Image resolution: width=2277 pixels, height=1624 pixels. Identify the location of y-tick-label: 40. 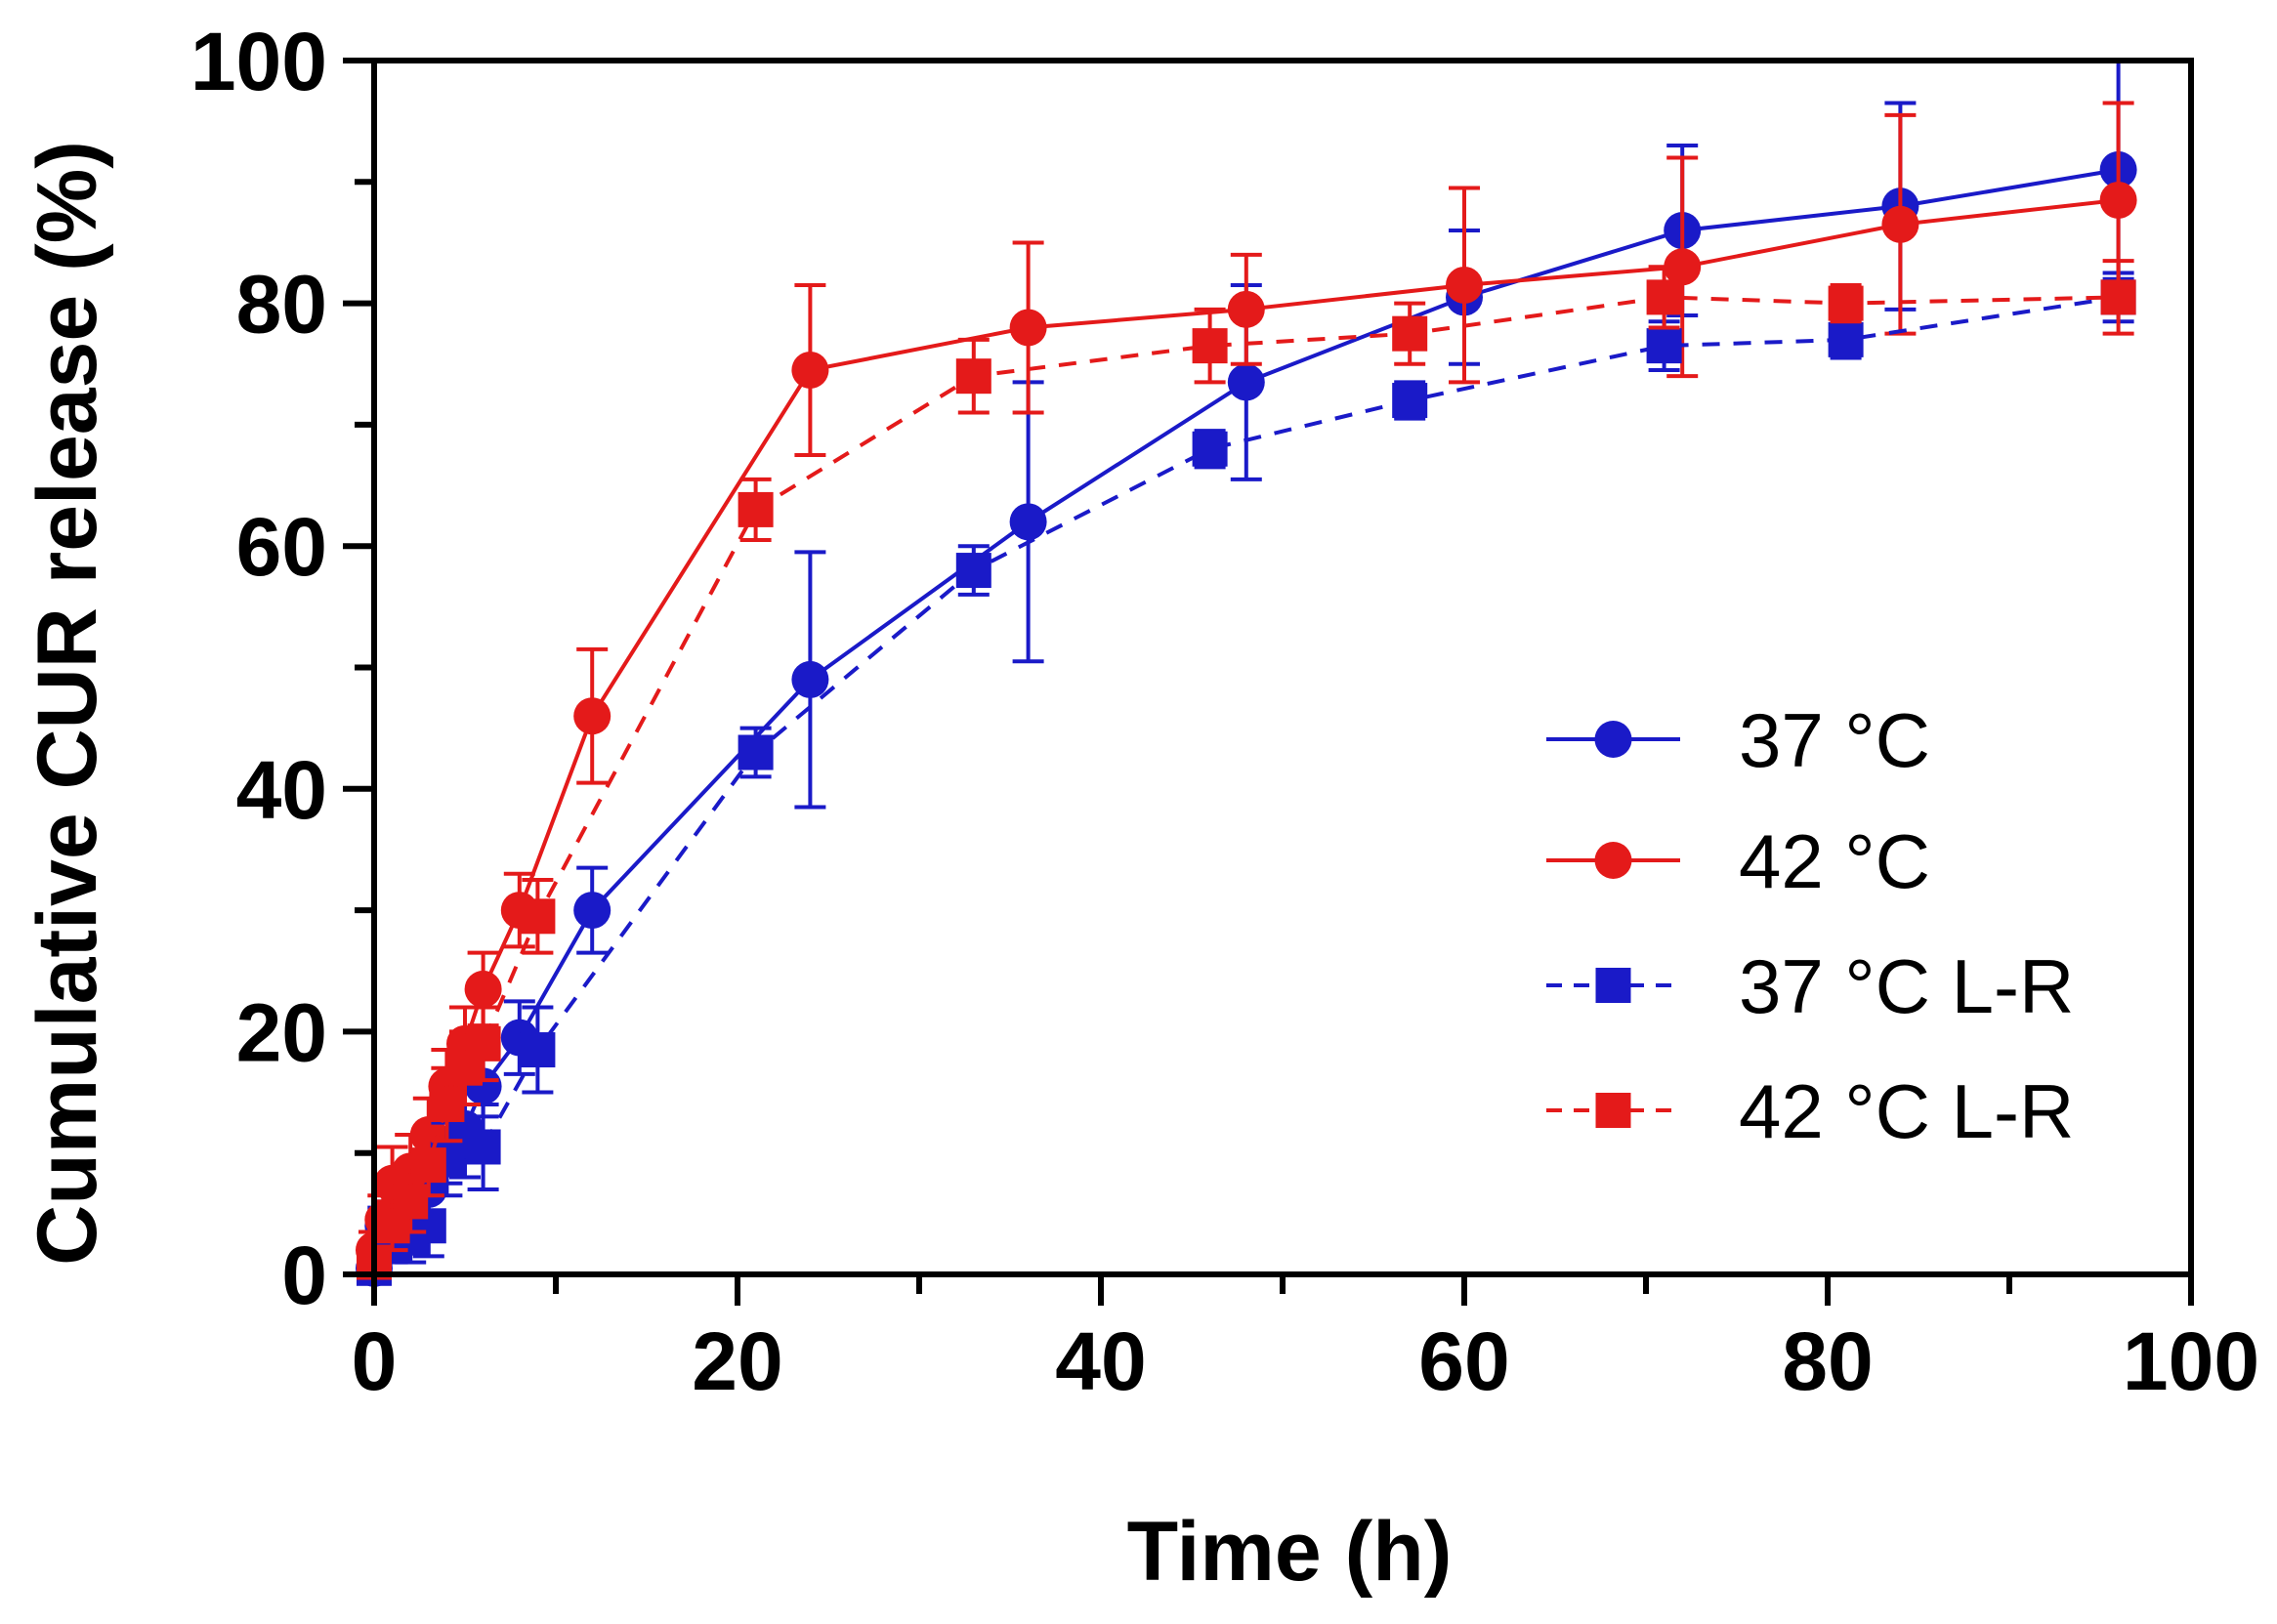
(281, 790).